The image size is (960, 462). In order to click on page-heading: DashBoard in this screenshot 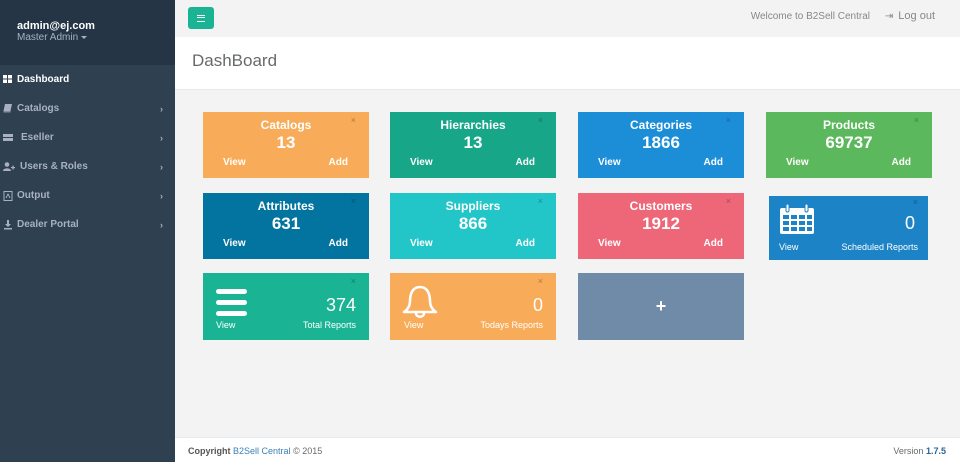, I will do `click(567, 63)`.